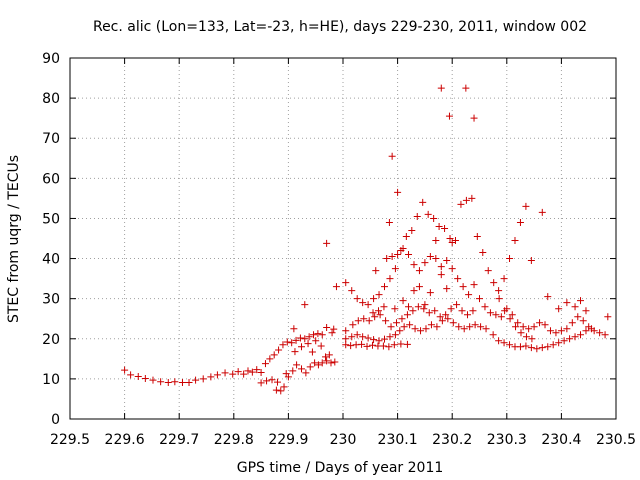 This screenshot has width=640, height=480. I want to click on y-tick-label: 30, so click(51, 300).